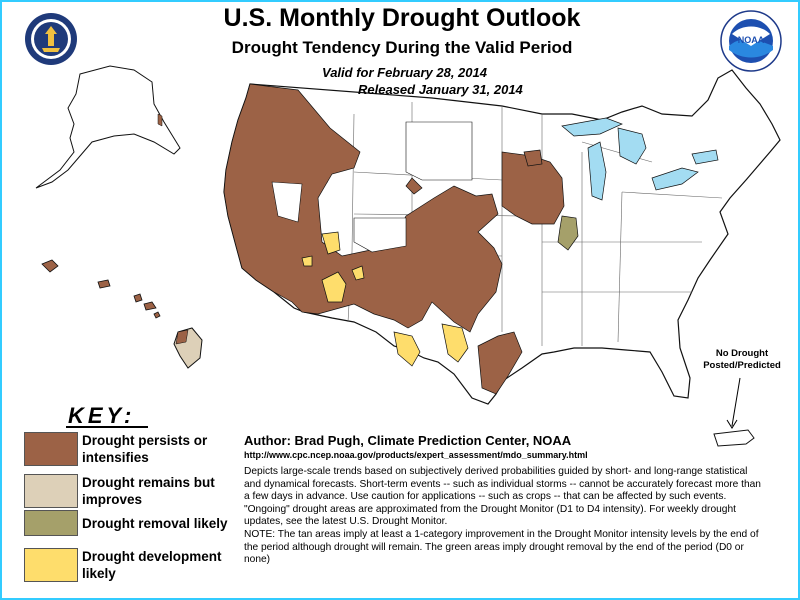 This screenshot has height=600, width=800. What do you see at coordinates (734, 438) in the screenshot?
I see `puerto-rico` at bounding box center [734, 438].